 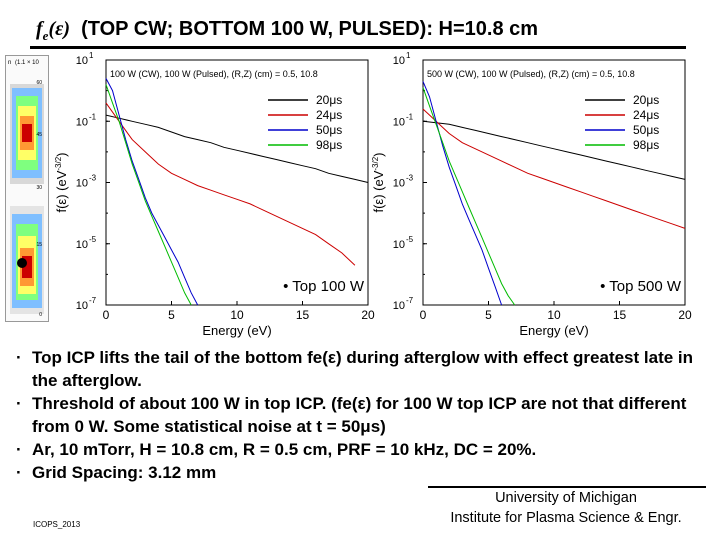 I want to click on thumb-tick: 60, so click(x=39, y=83).